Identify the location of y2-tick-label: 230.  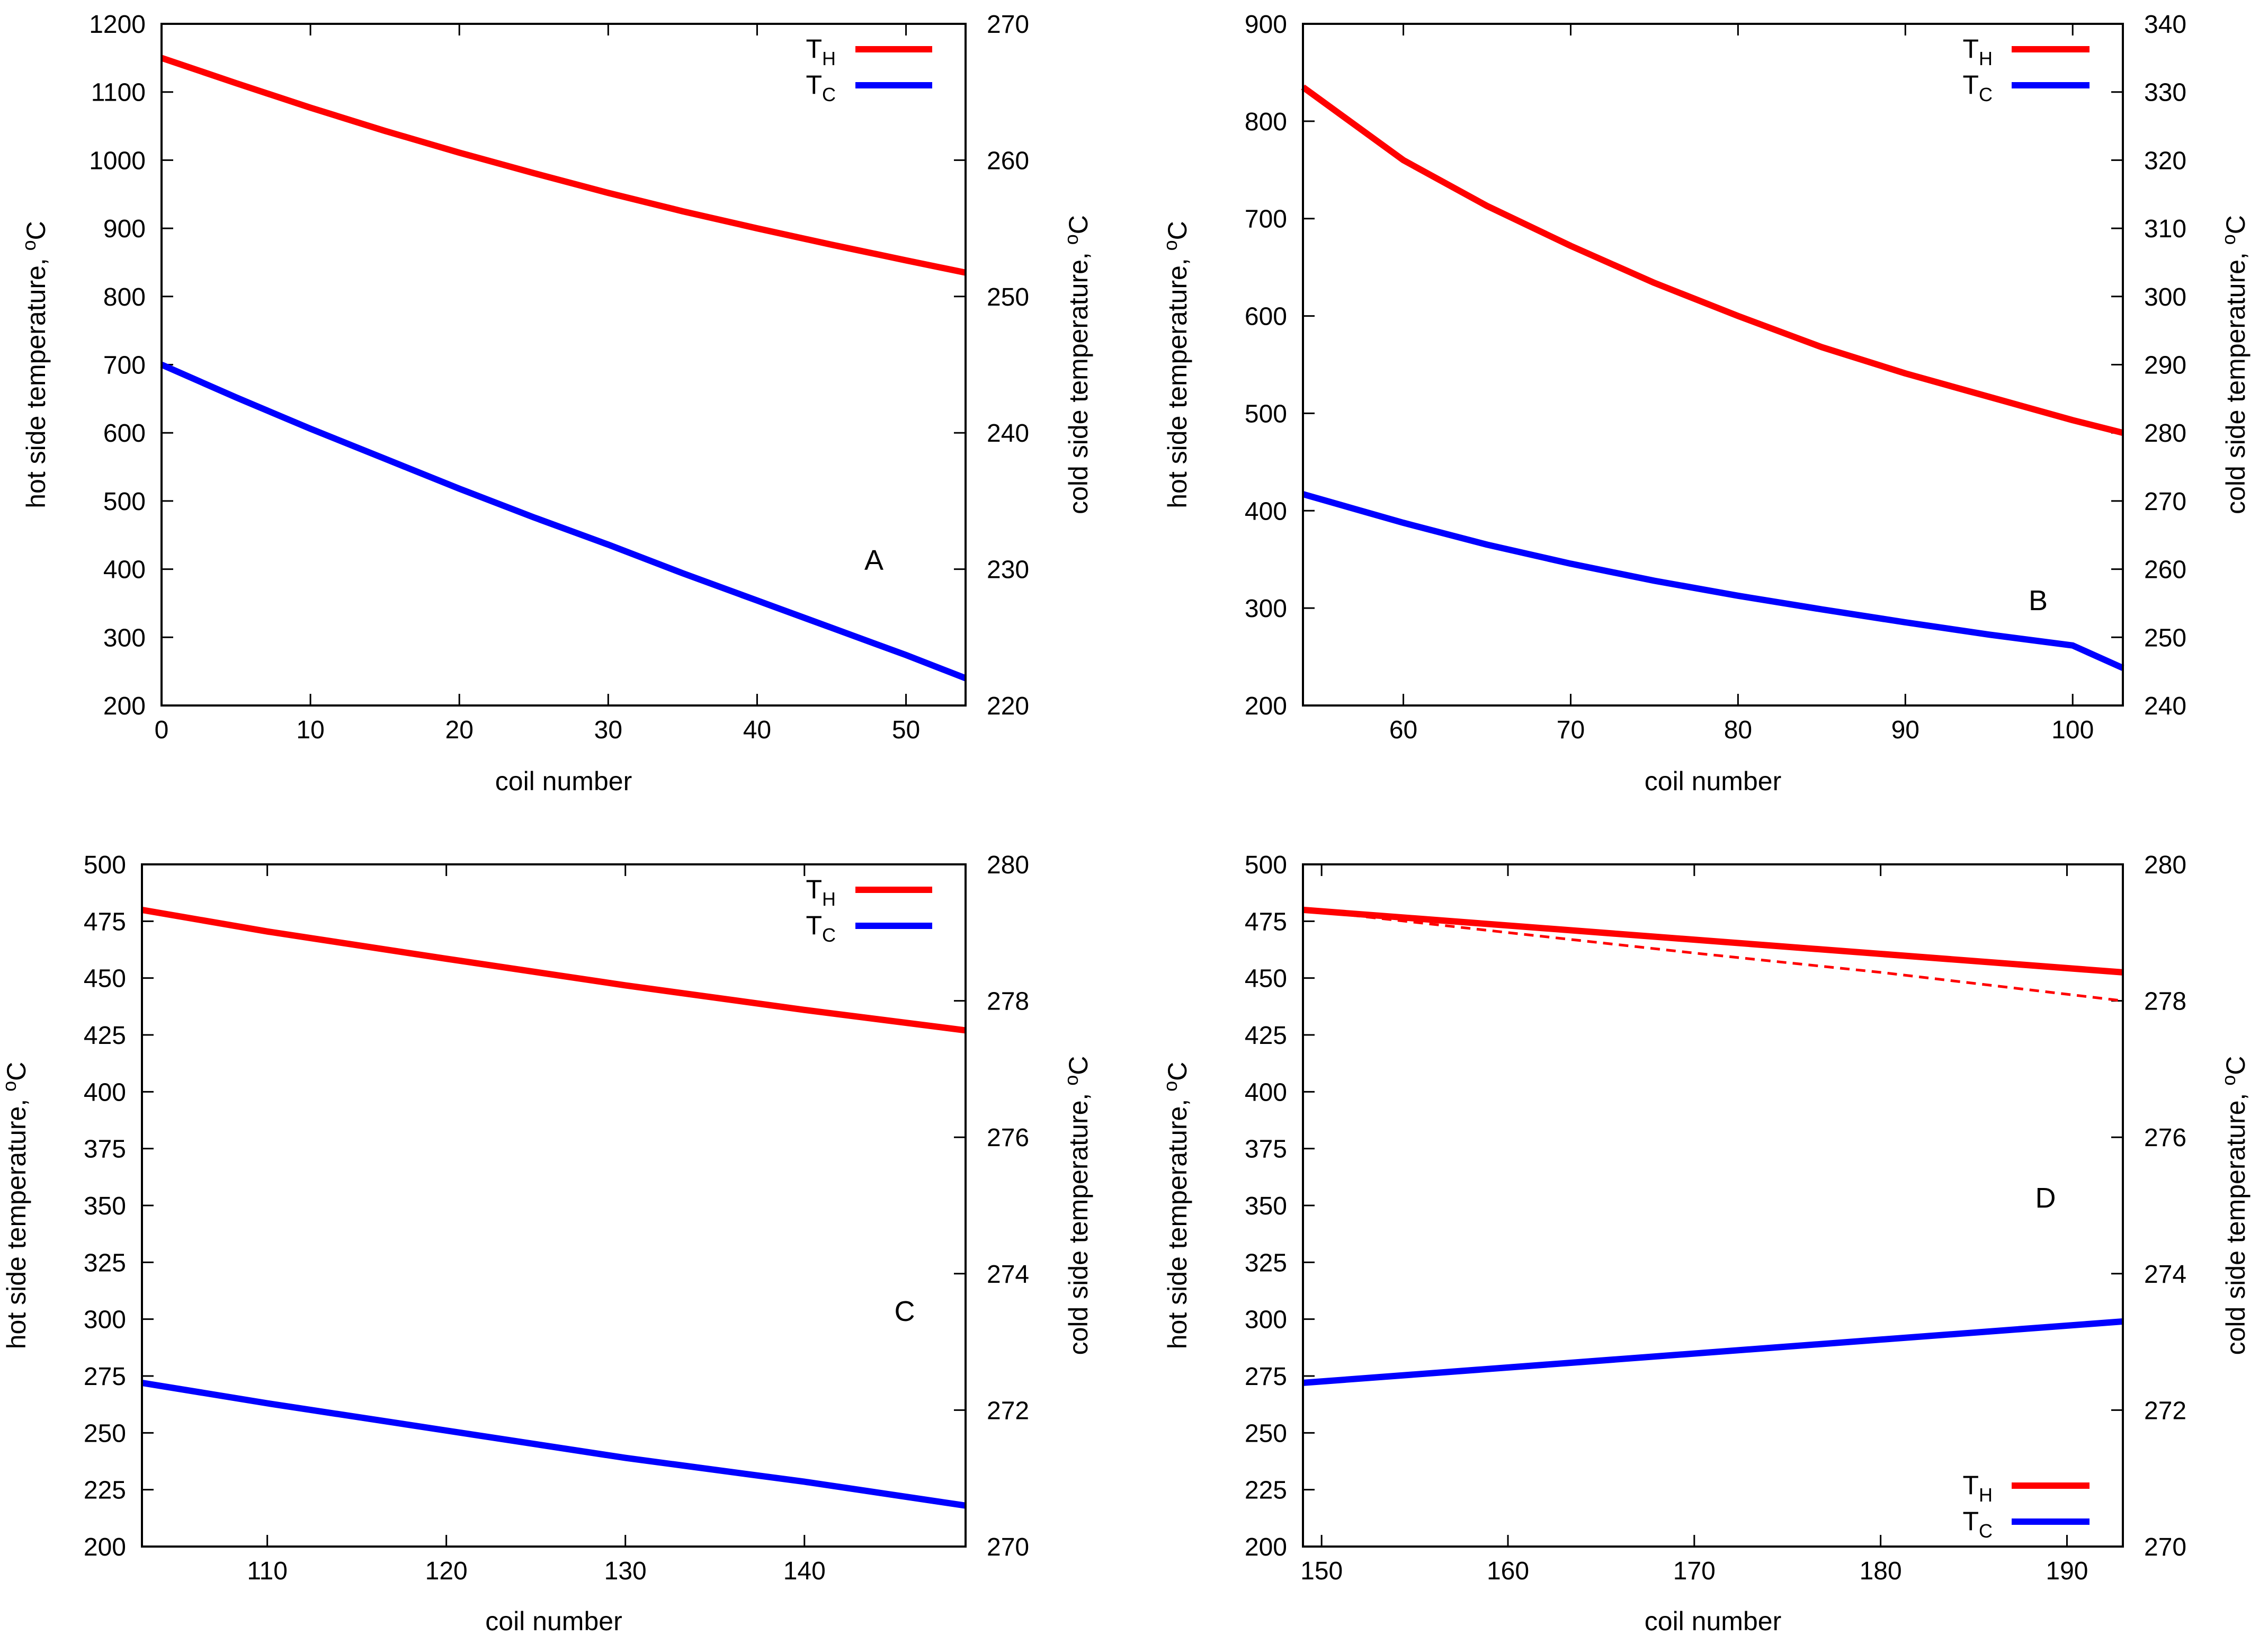
(1008, 570).